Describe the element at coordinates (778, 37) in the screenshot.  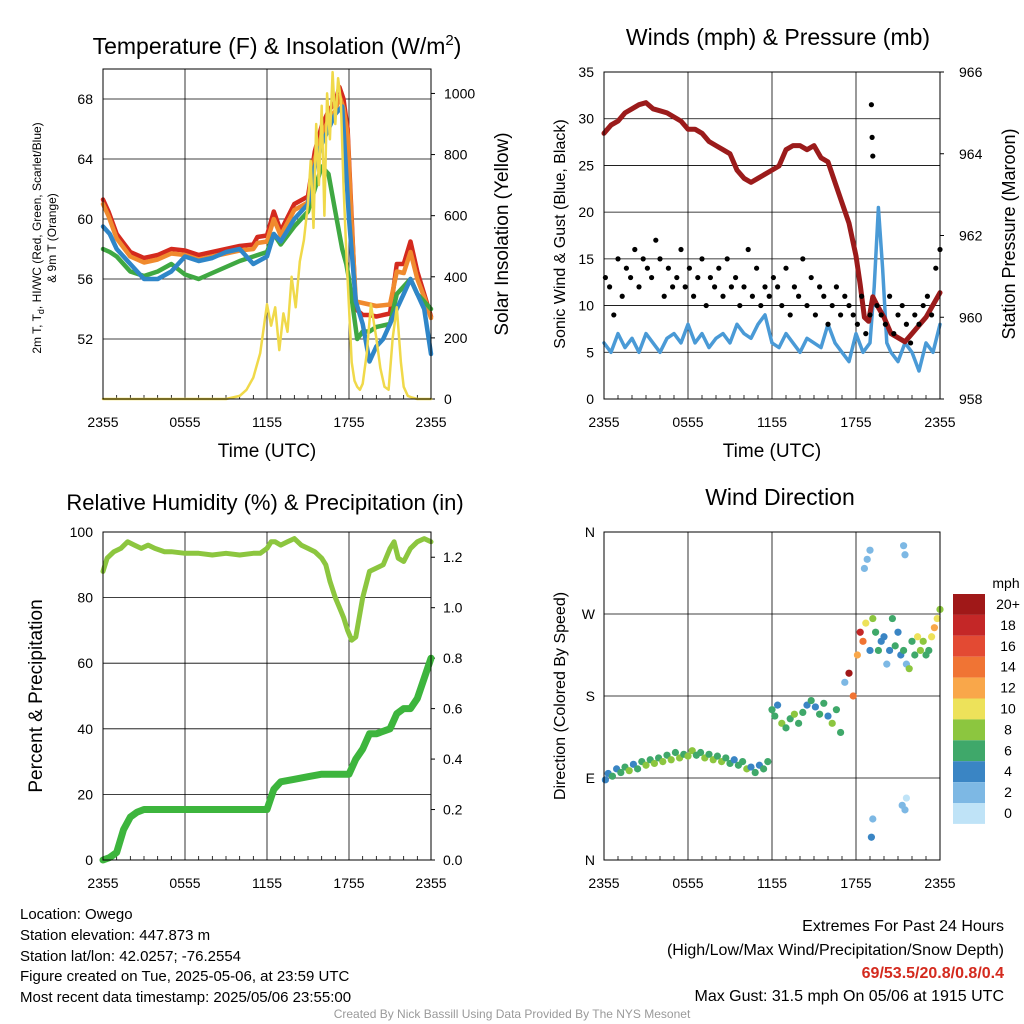
I see `wind-chart-title: Winds (mph) & Pressure (mb)` at that location.